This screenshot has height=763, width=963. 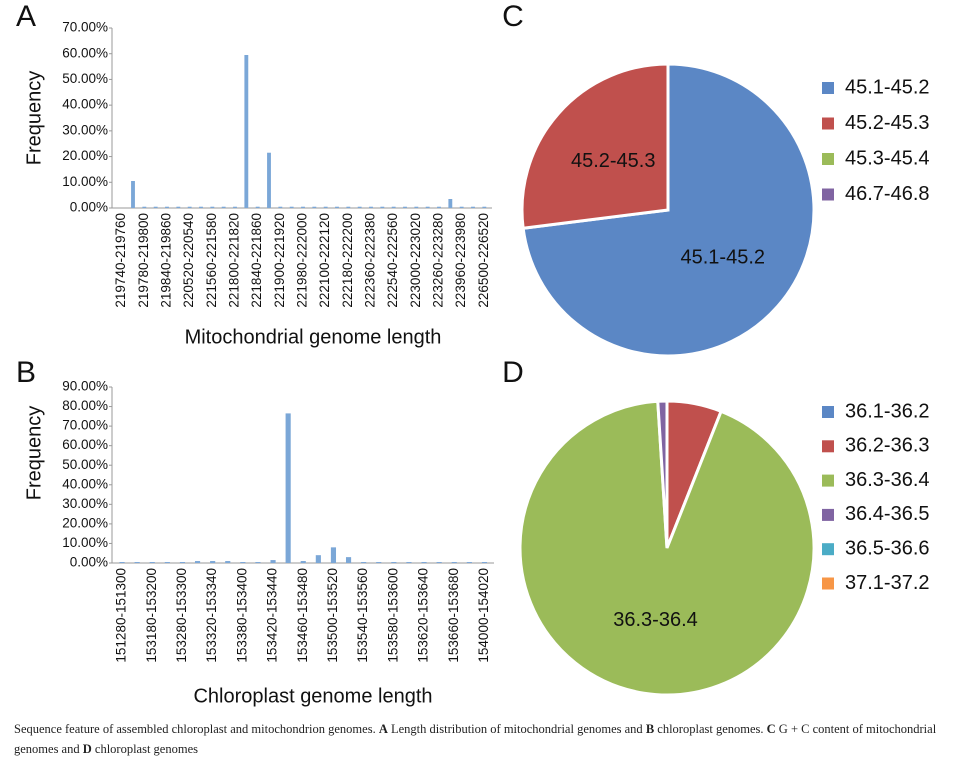 What do you see at coordinates (483, 260) in the screenshot?
I see `x-tick-label: 226500-226520` at bounding box center [483, 260].